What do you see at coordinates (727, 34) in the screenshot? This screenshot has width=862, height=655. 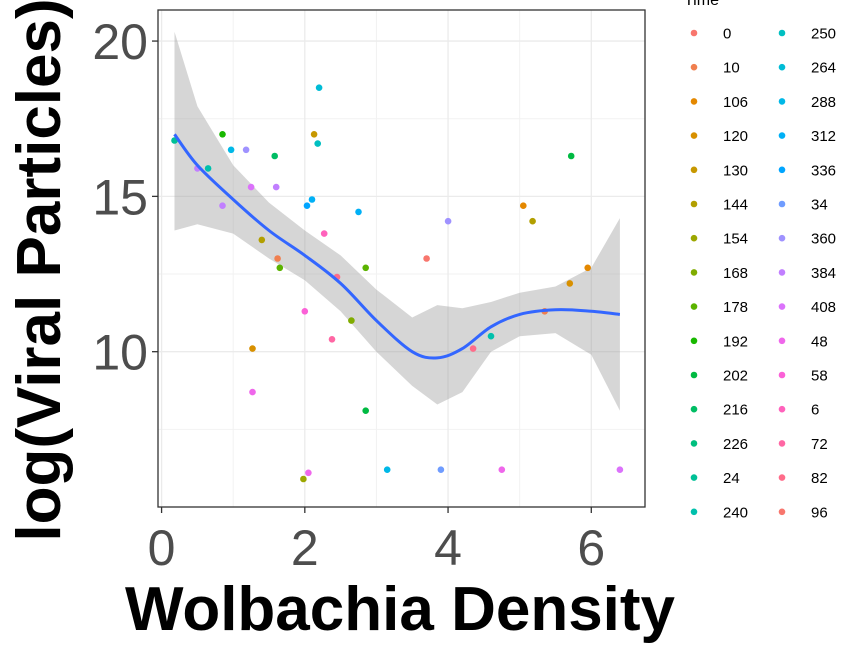 I see `legend-label: 0` at bounding box center [727, 34].